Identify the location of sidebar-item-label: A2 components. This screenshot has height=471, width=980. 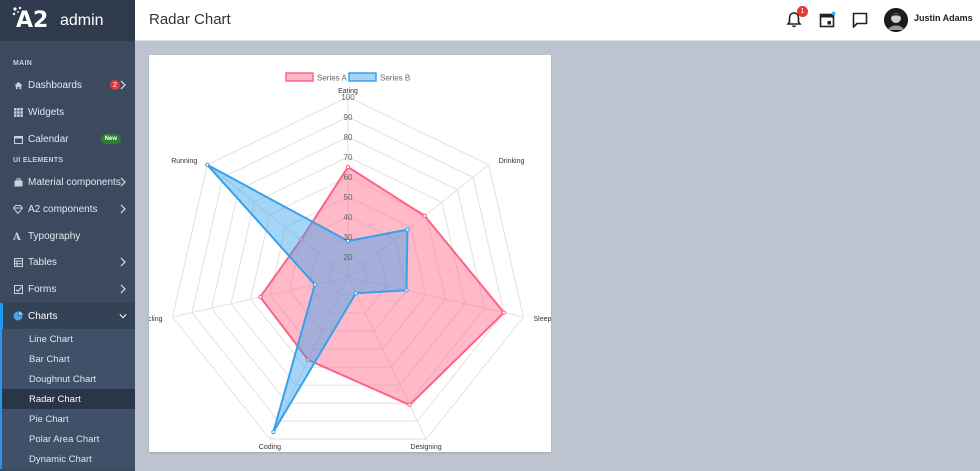
(63, 209).